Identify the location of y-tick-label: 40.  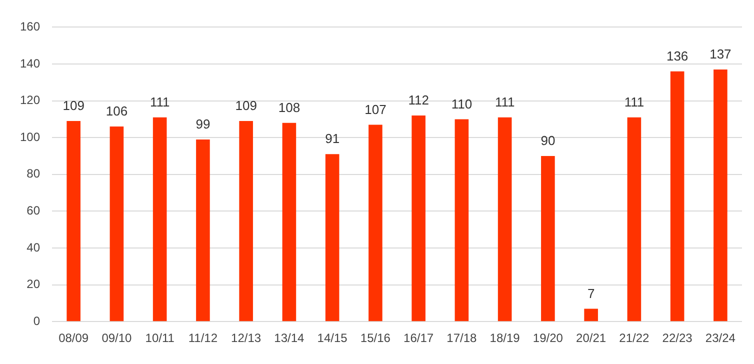
(33, 247).